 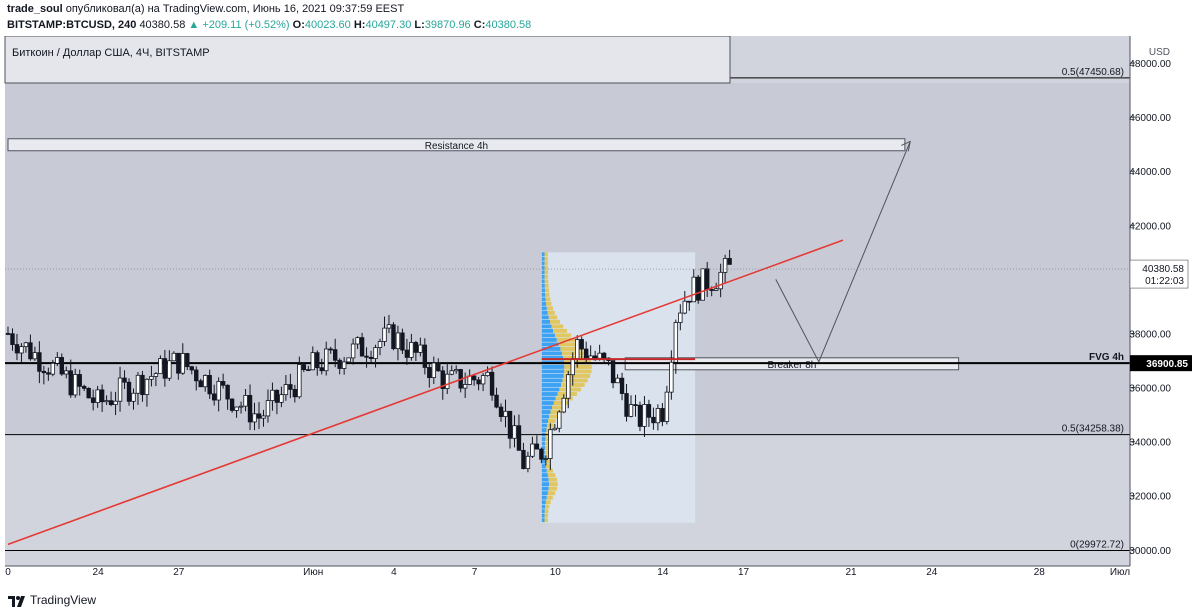 I want to click on x-tick-label: 0, so click(x=8, y=572).